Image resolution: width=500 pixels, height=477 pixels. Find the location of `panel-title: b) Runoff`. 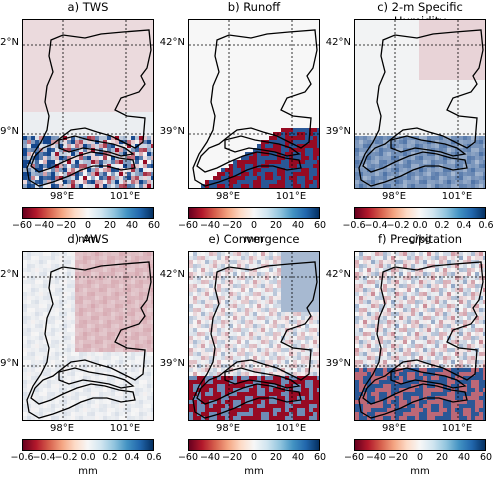

panel-title: b) Runoff is located at coordinates (254, 7).